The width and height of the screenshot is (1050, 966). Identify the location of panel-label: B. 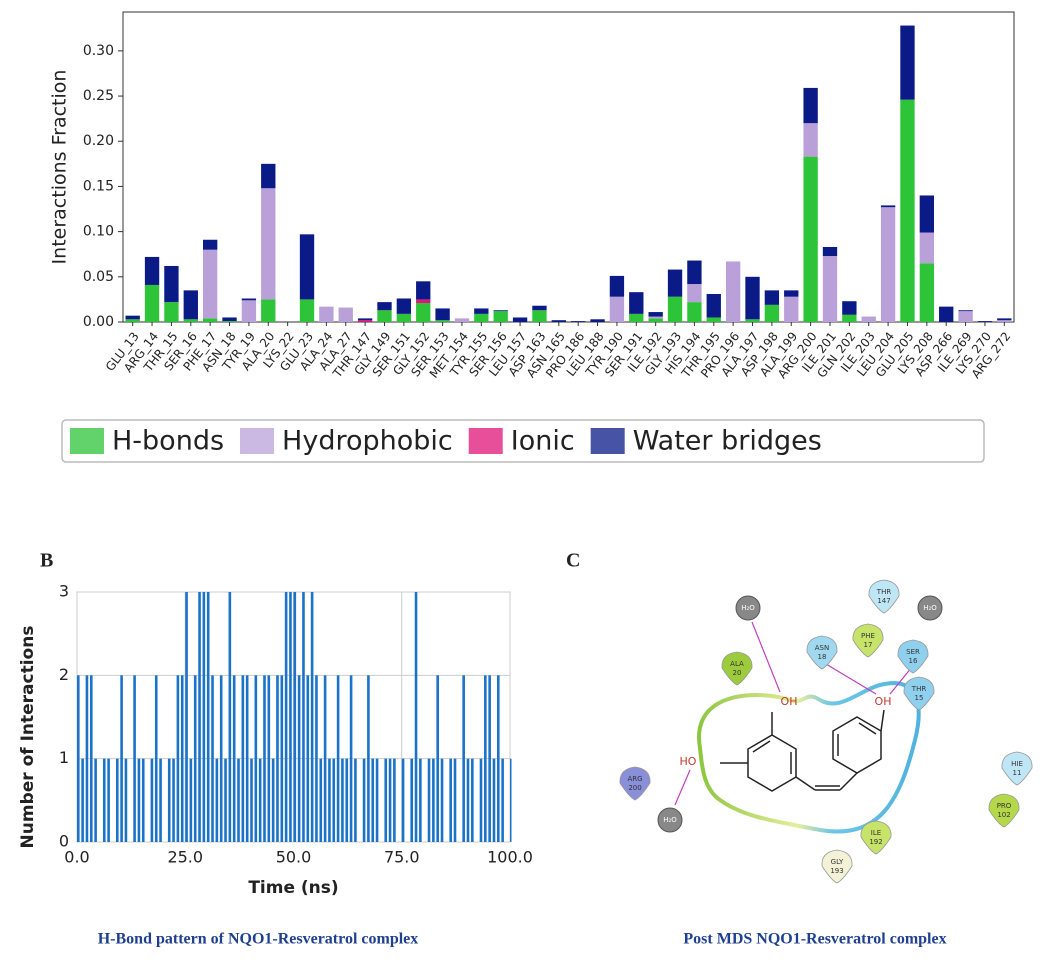
(46, 561).